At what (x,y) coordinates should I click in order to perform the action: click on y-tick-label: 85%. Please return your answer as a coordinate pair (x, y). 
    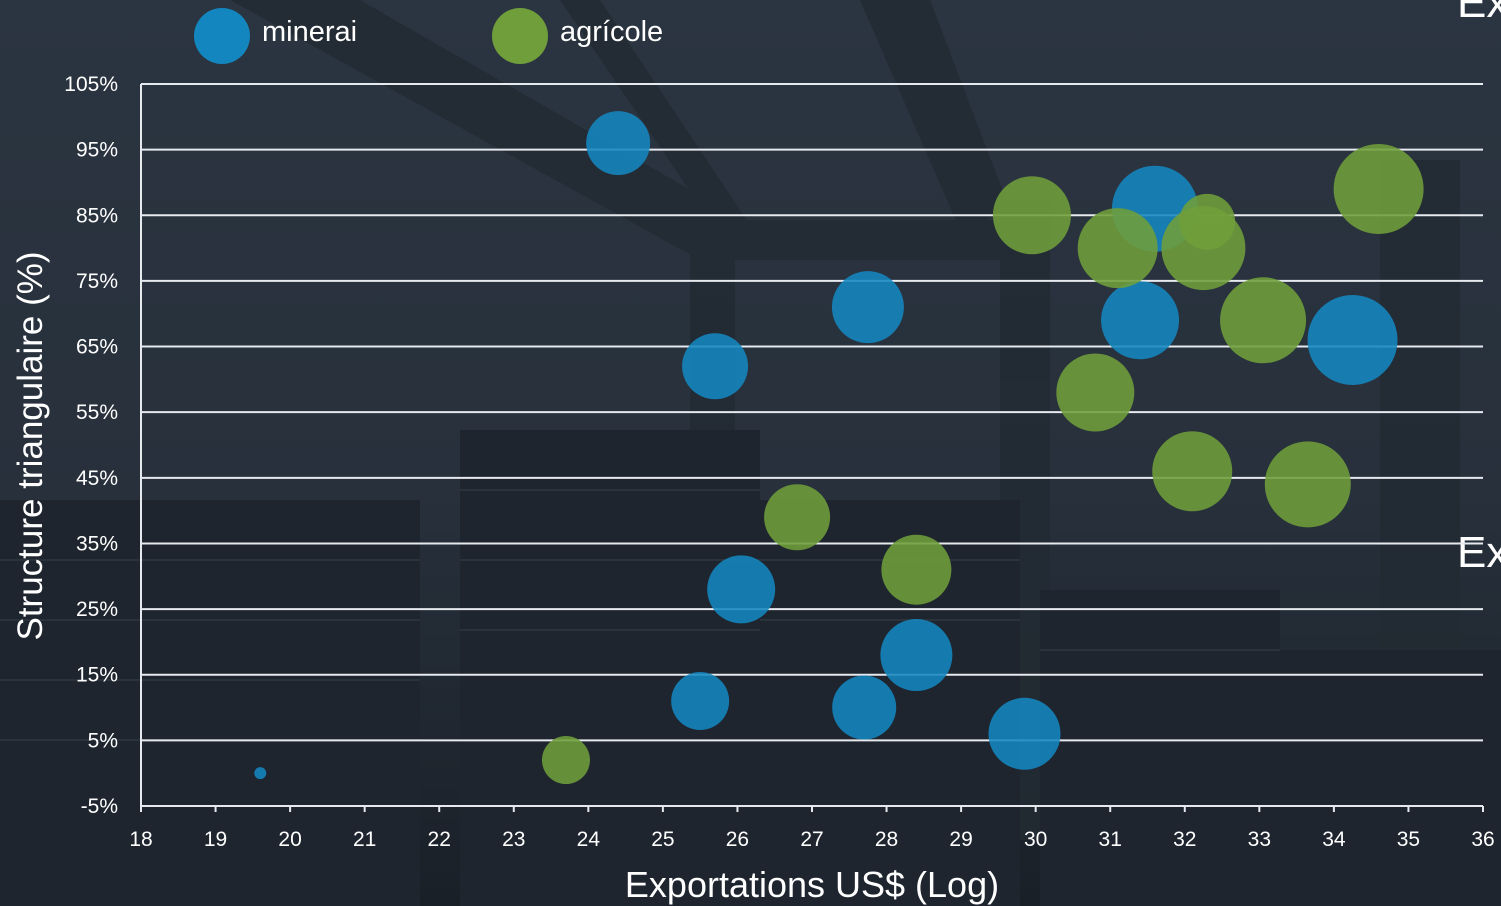
    Looking at the image, I should click on (97, 215).